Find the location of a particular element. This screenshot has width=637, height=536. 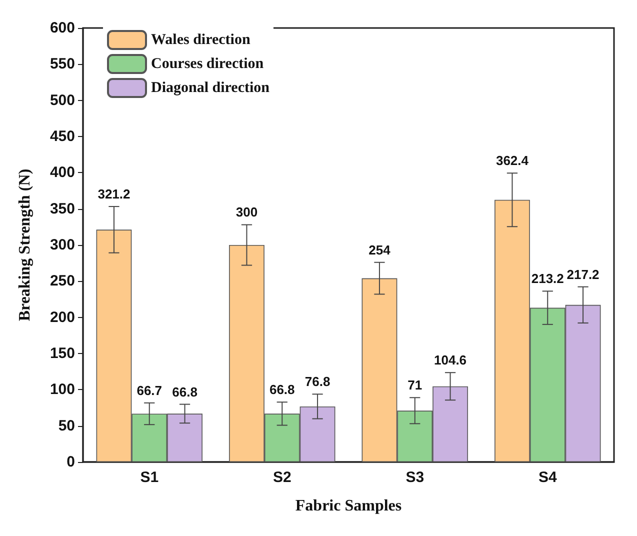

legend-label: Wales direction is located at coordinates (201, 40).